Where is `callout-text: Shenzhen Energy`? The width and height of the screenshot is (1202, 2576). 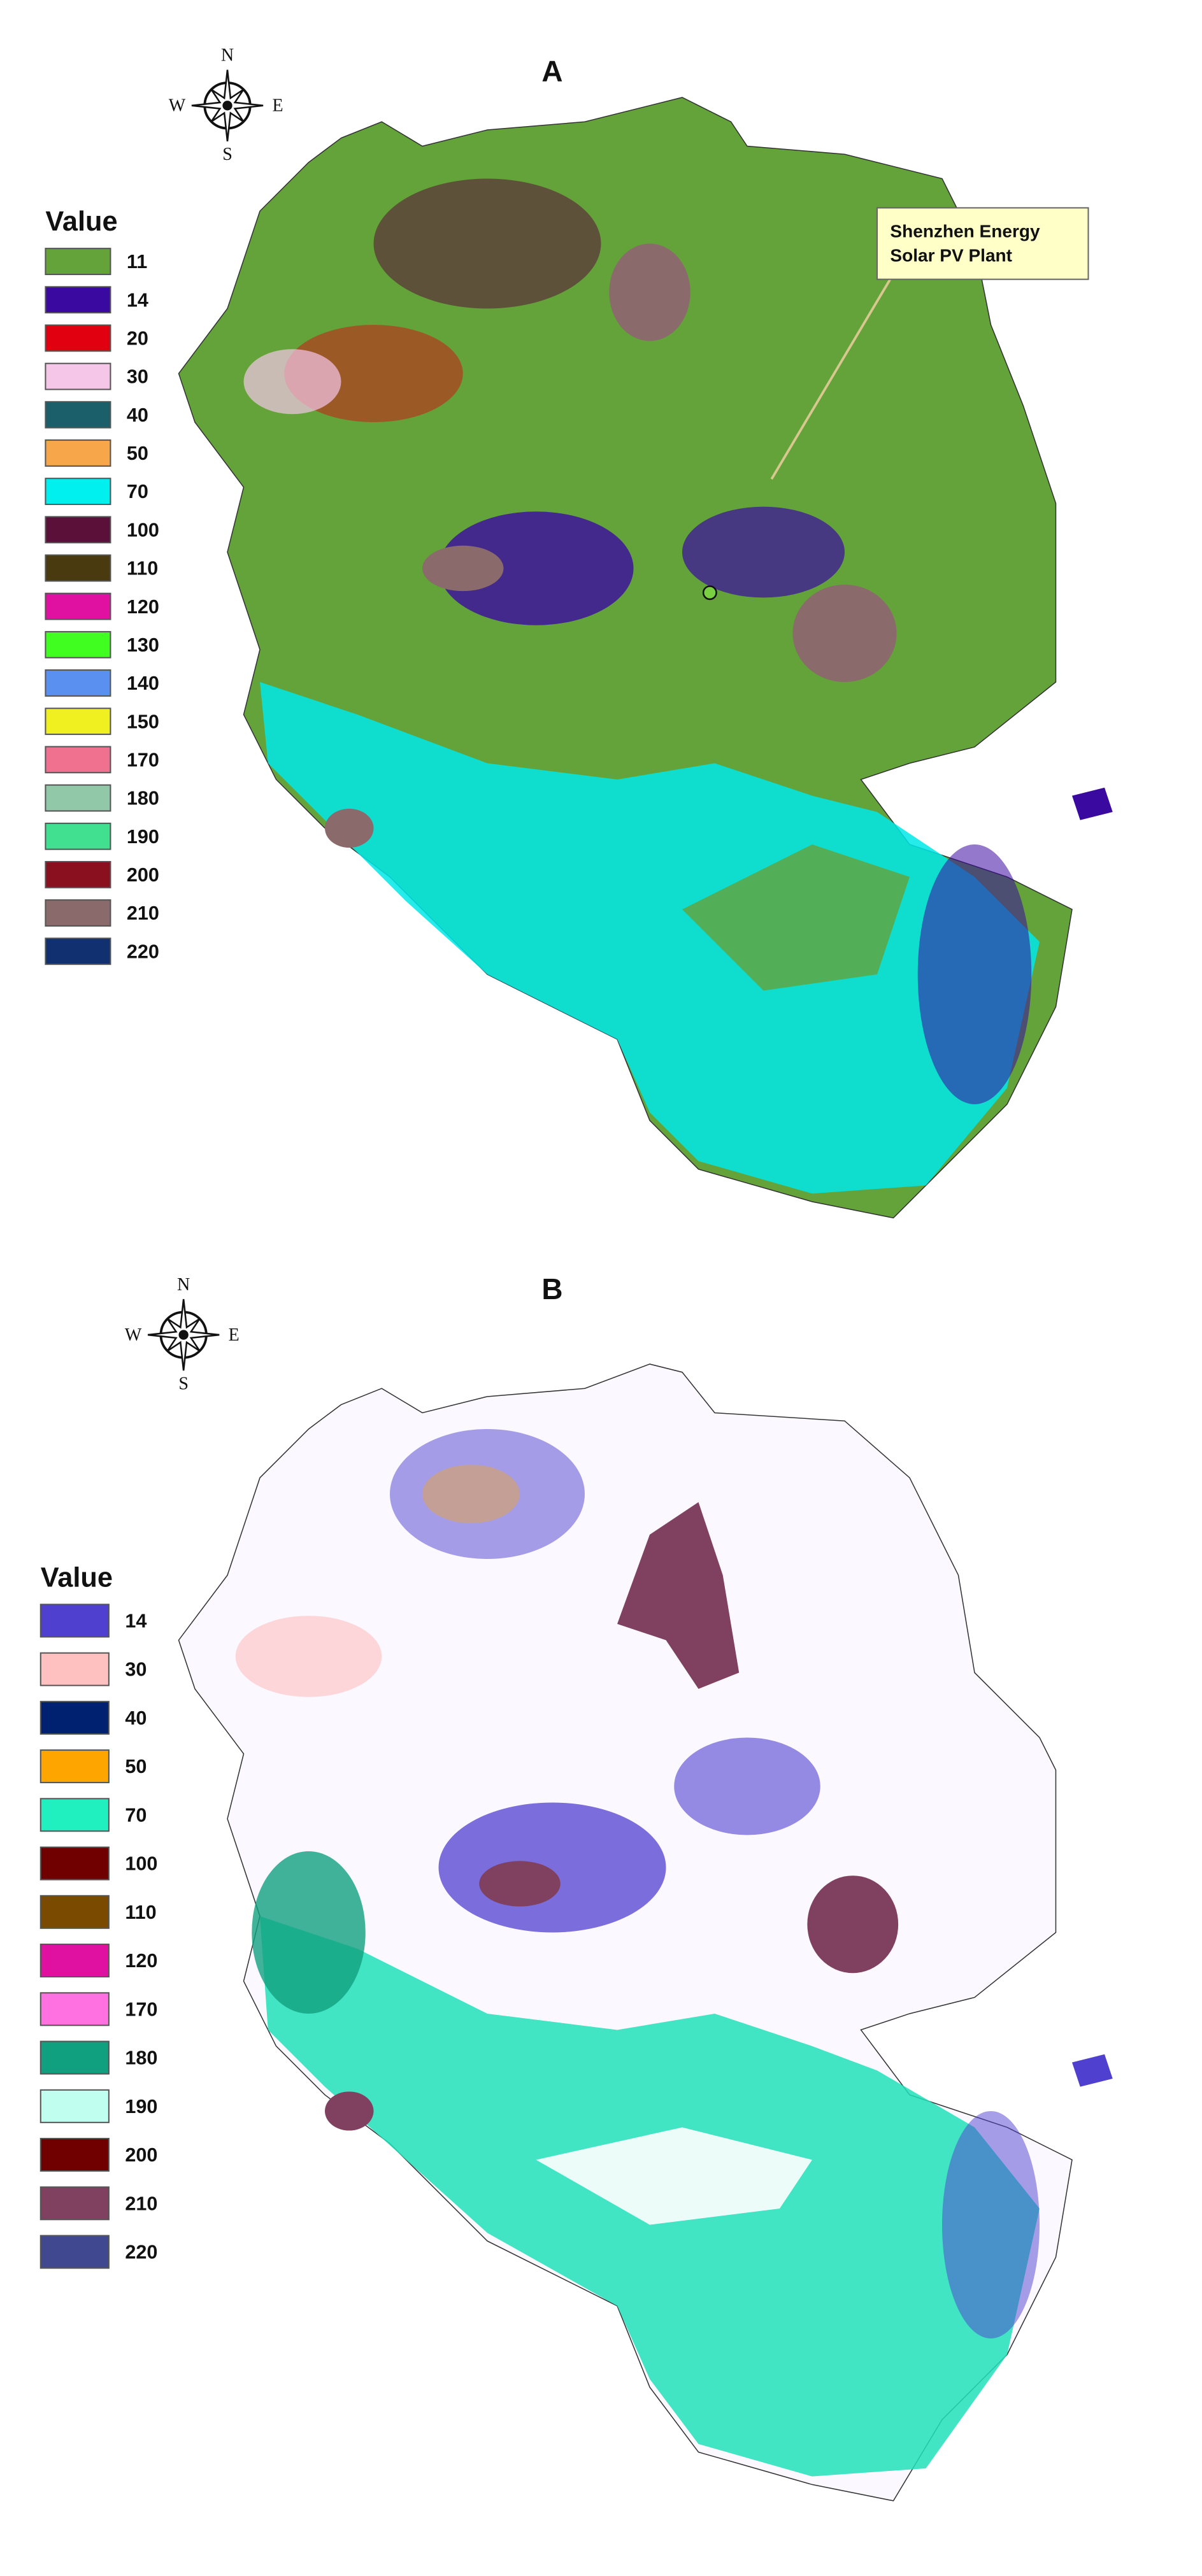
callout-text: Shenzhen Energy is located at coordinates (965, 231).